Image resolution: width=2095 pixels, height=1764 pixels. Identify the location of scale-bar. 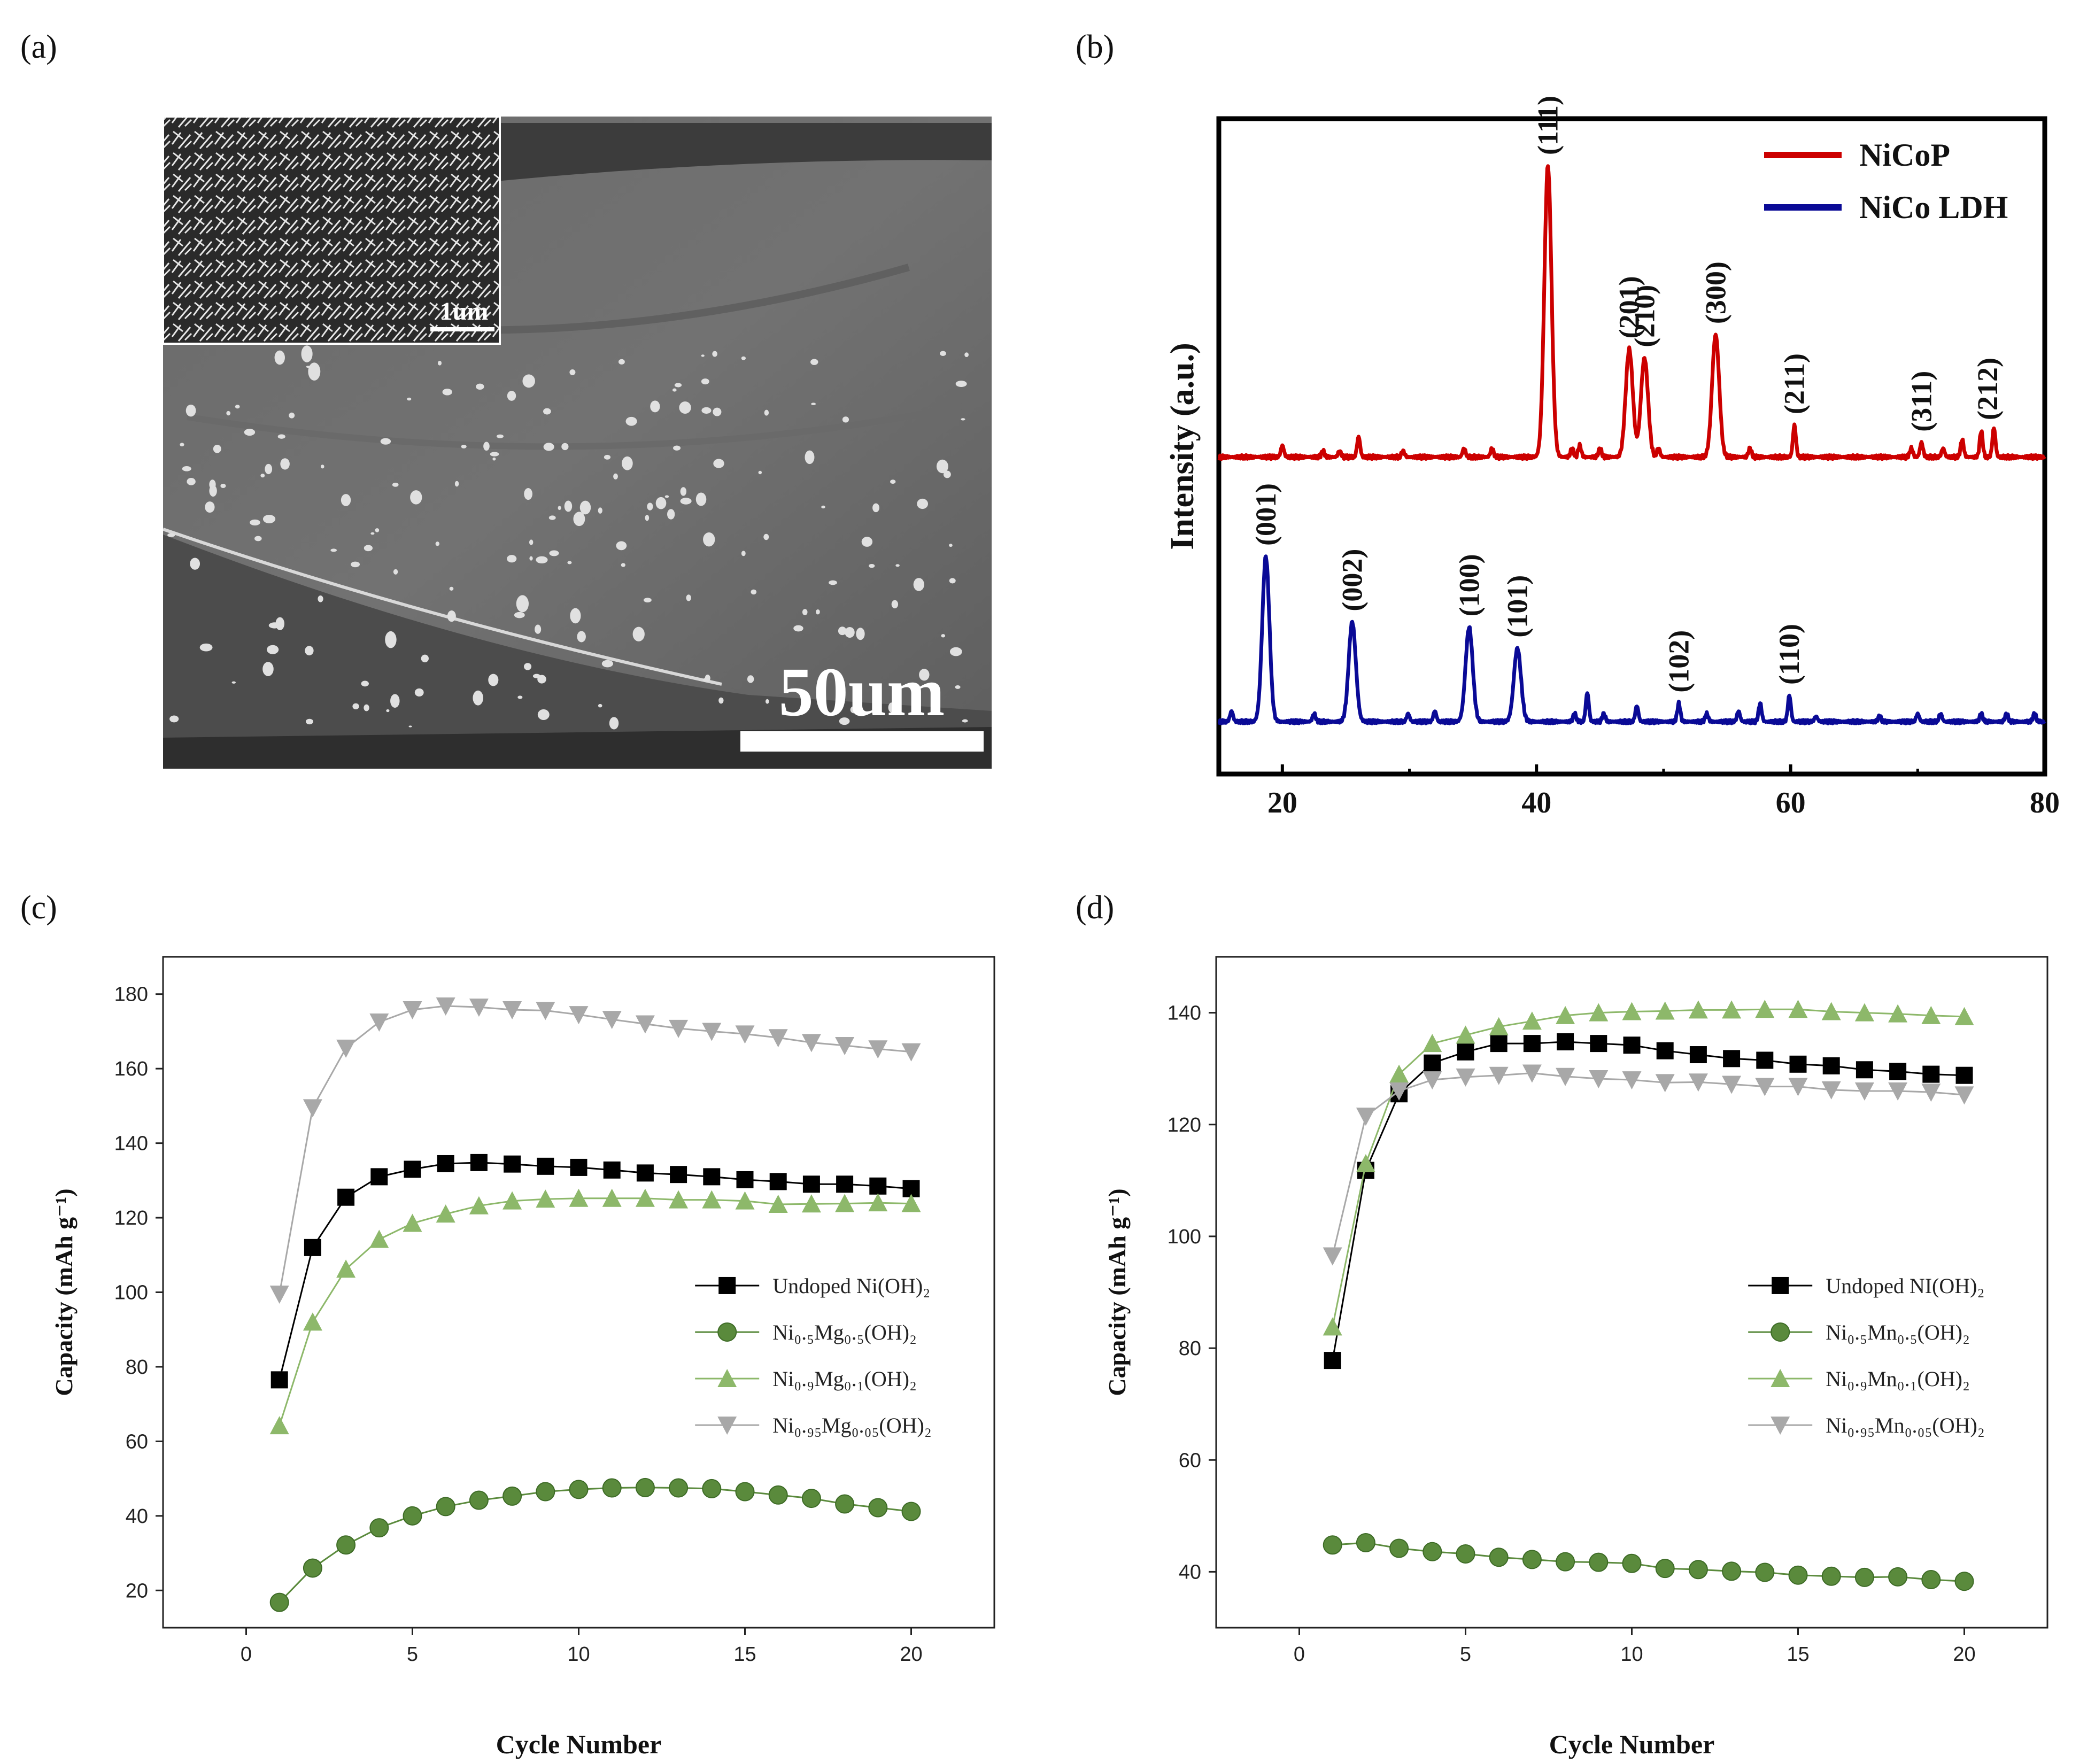
(862, 741).